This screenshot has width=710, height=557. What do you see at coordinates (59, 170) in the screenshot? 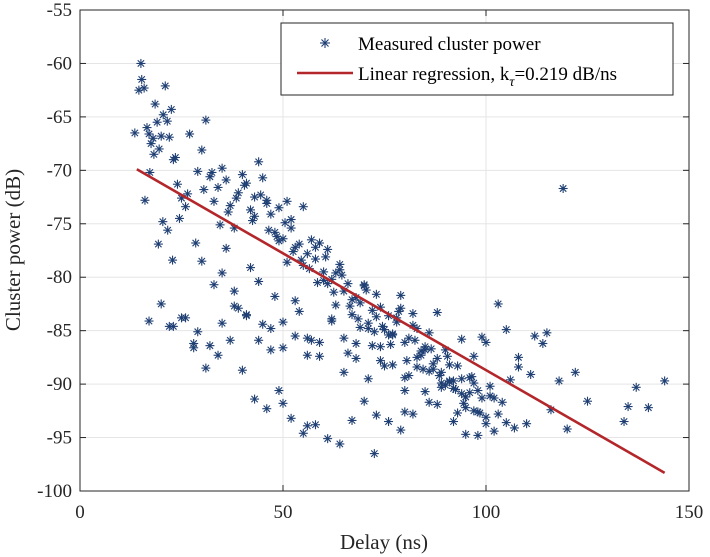
I see `y-tick-label: -70` at bounding box center [59, 170].